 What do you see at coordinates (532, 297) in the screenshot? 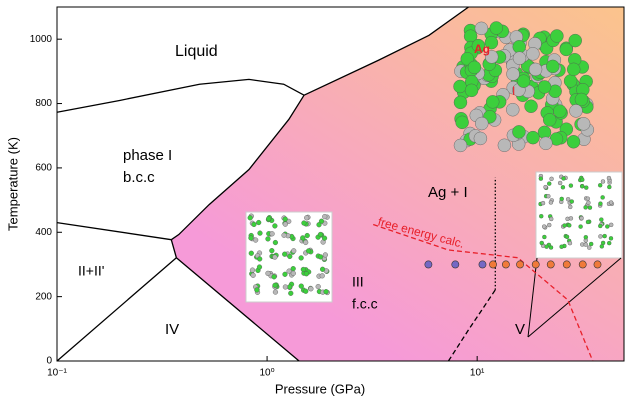
I see `callout` at bounding box center [532, 297].